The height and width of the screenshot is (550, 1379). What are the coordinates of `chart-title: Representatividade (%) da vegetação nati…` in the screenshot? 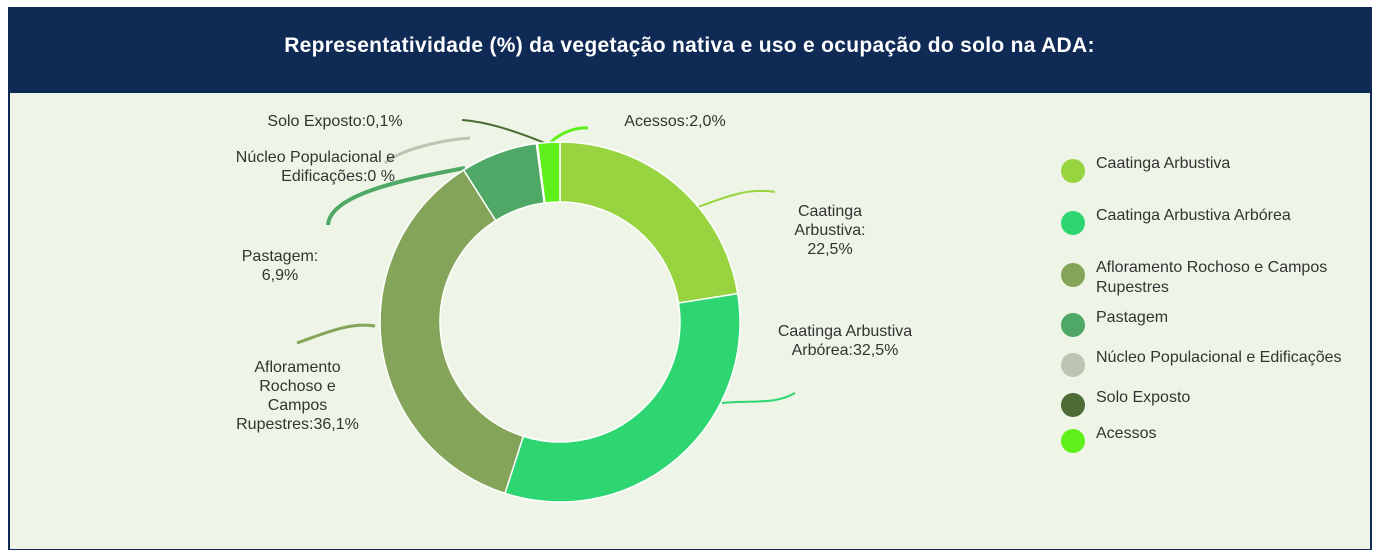 It's located at (689, 45).